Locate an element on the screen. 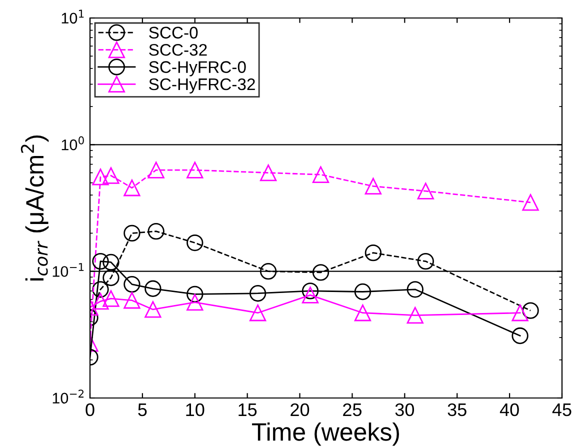 This screenshot has height=447, width=576. x-tick-label: 35 is located at coordinates (457, 409).